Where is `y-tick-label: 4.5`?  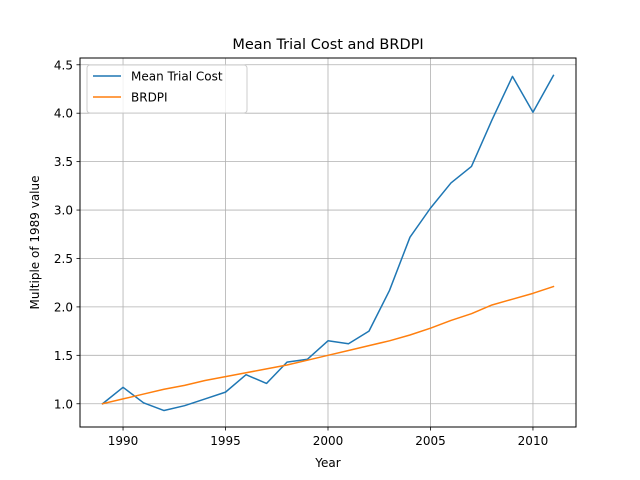
y-tick-label: 4.5 is located at coordinates (63, 65).